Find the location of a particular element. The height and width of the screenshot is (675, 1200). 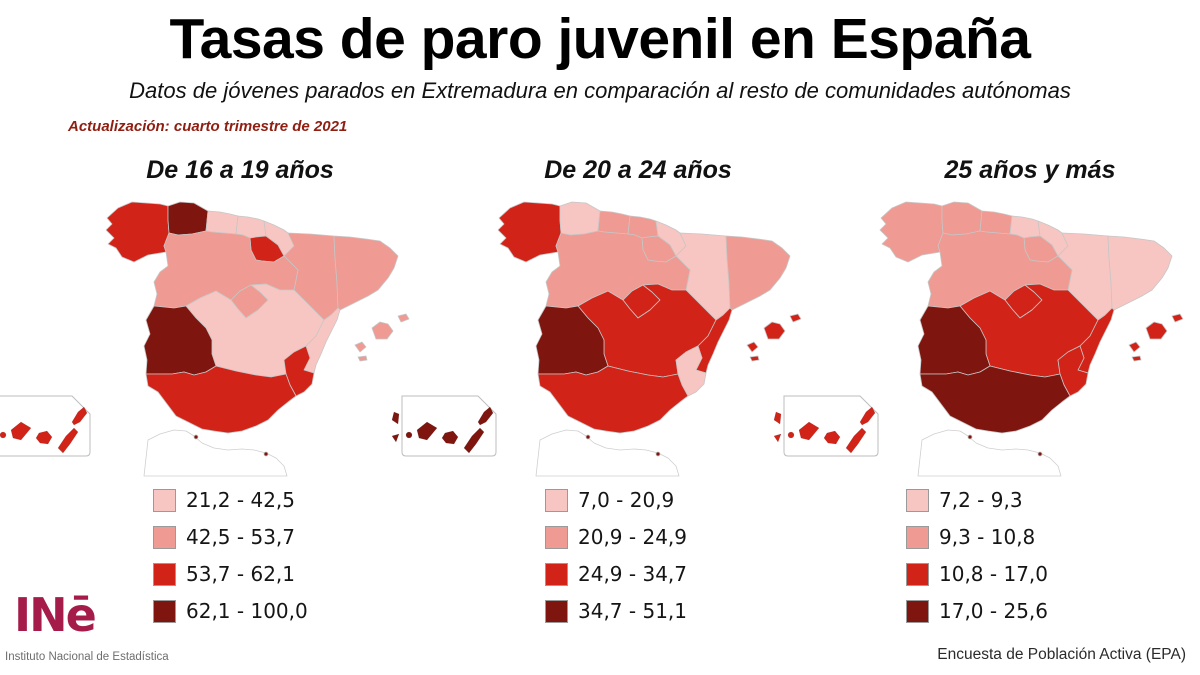

legend-row: 21,2 - 42,5 is located at coordinates (230, 500).